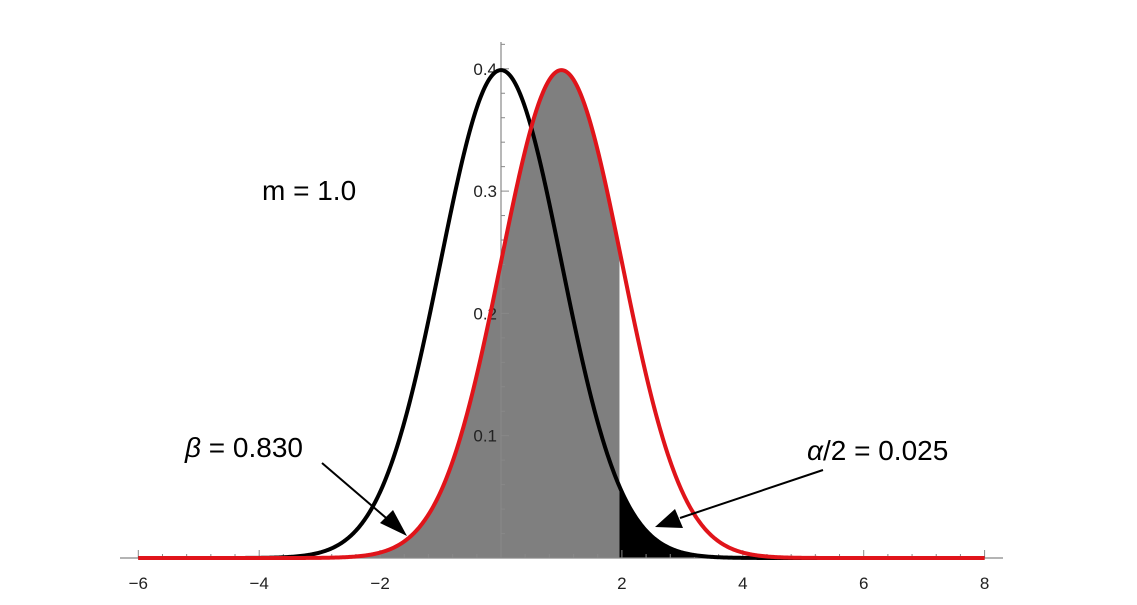 The image size is (1137, 605). What do you see at coordinates (802, 522) in the screenshot?
I see `alpha-shaded-region` at bounding box center [802, 522].